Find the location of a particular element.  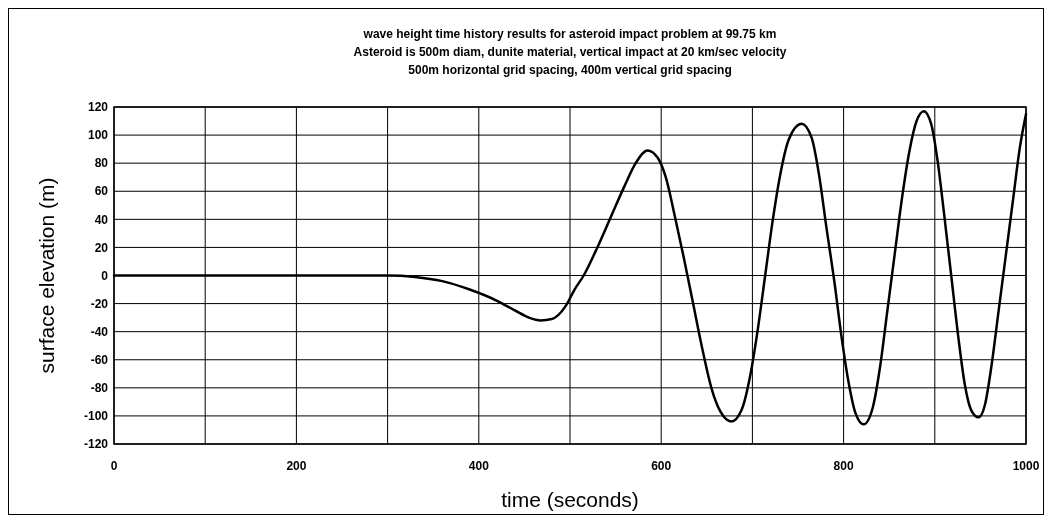

x-tick-label: 1000 is located at coordinates (1026, 466).